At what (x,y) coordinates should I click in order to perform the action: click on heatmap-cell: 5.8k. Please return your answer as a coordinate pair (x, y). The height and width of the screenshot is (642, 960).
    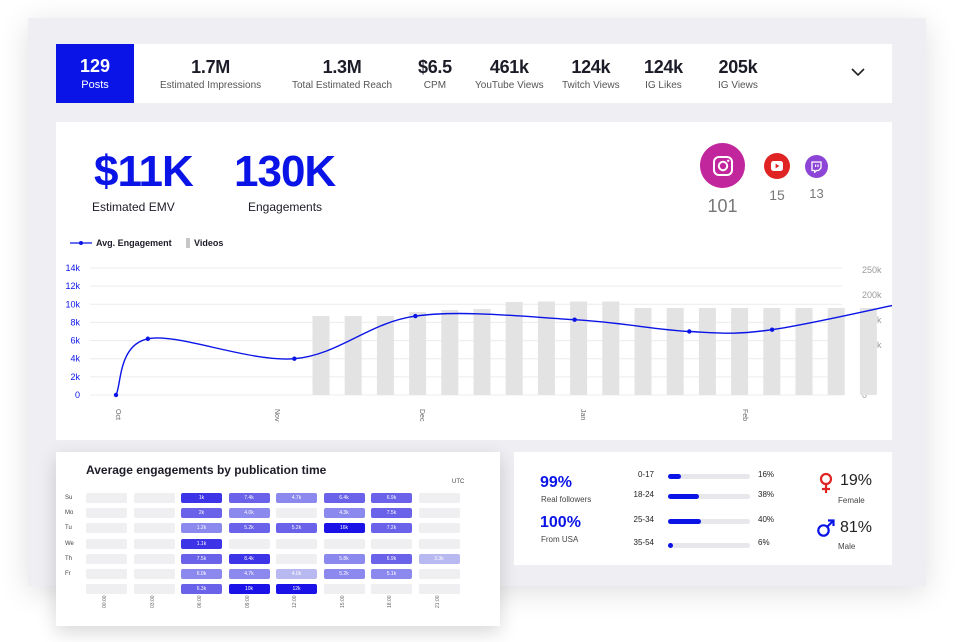
    Looking at the image, I should click on (344, 558).